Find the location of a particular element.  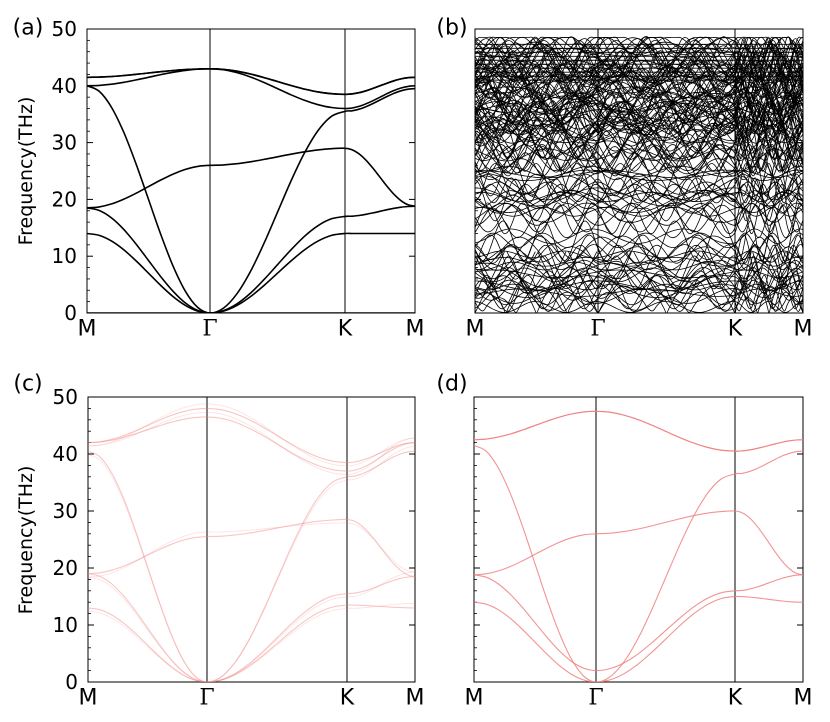

y-tick-label: 40 is located at coordinates (65, 454).